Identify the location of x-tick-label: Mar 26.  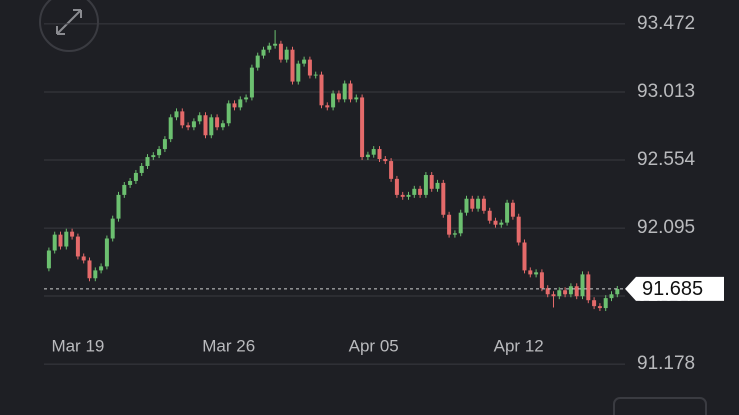
(228, 345).